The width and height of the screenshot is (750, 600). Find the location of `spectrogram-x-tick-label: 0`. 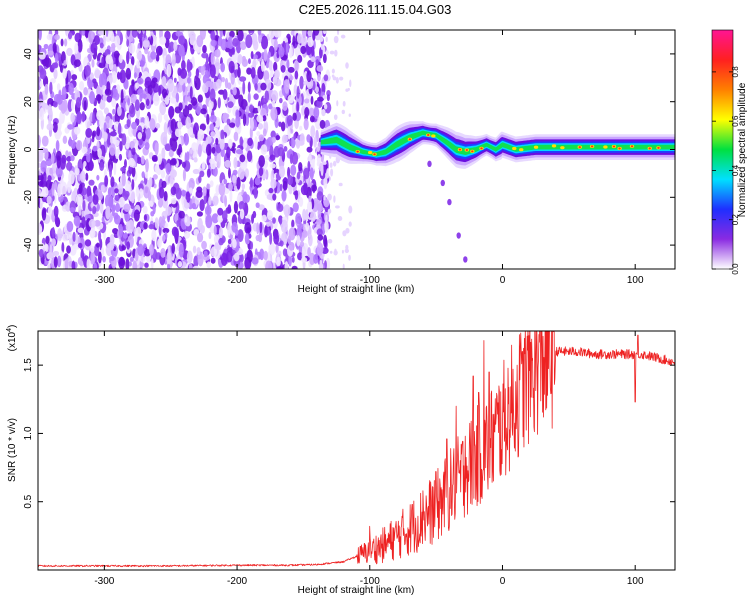

spectrogram-x-tick-label: 0 is located at coordinates (503, 280).